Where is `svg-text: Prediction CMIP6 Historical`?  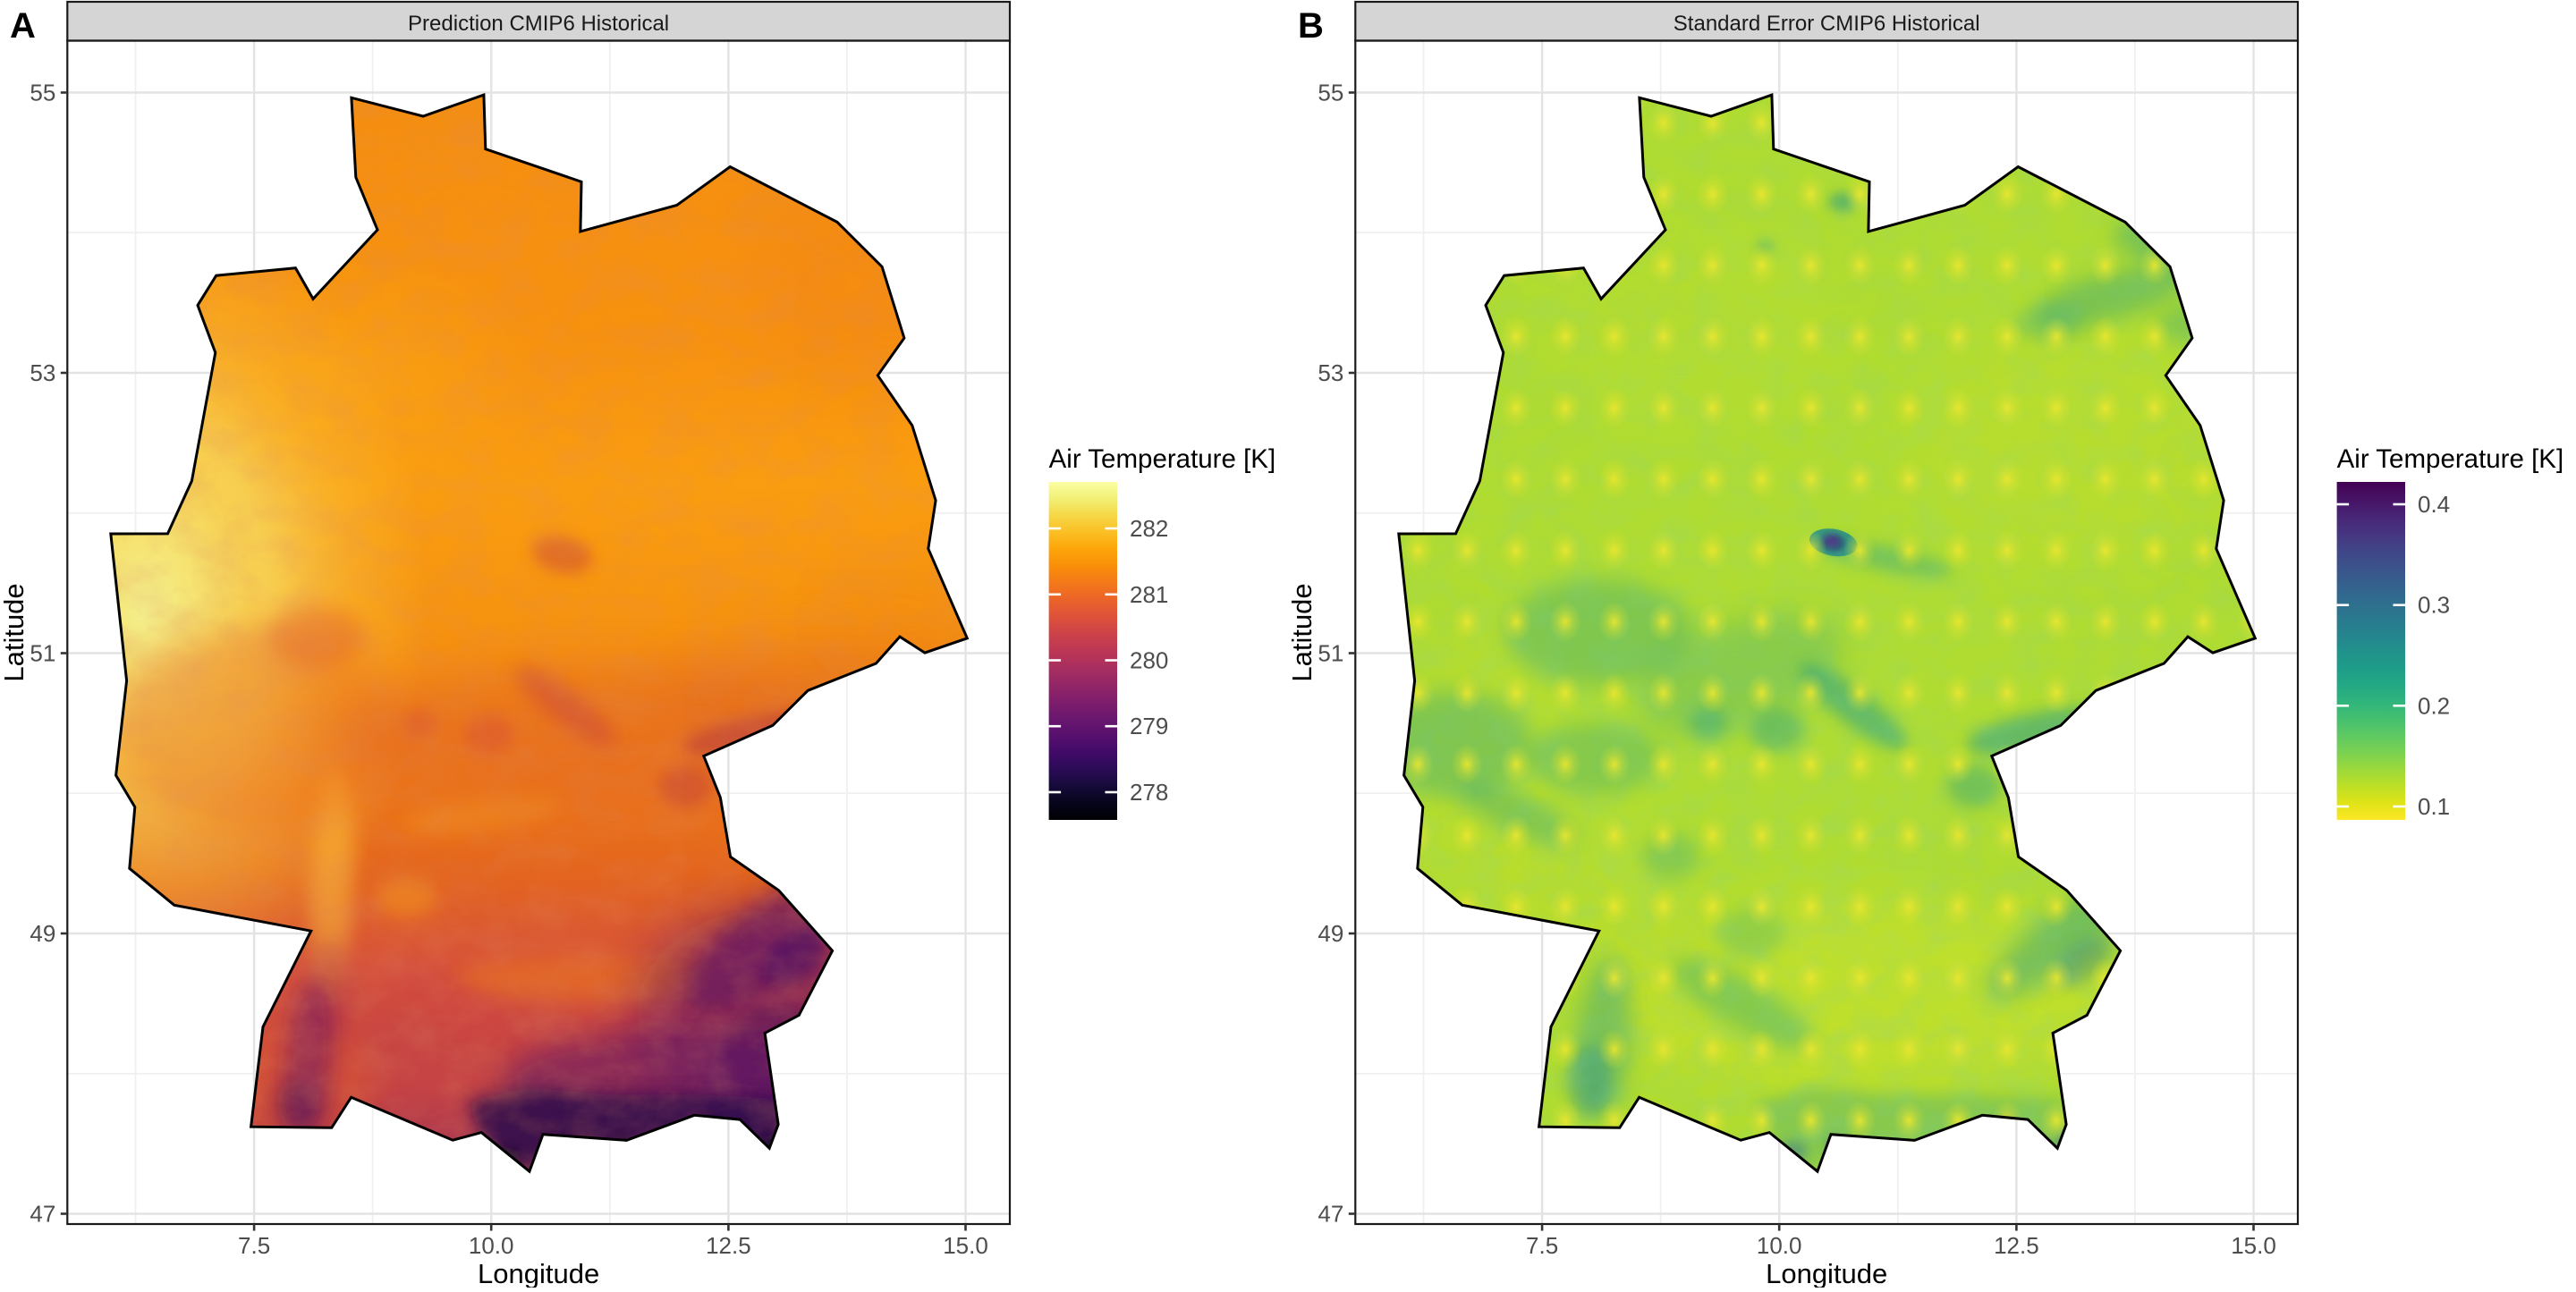 svg-text: Prediction CMIP6 Historical is located at coordinates (538, 24).